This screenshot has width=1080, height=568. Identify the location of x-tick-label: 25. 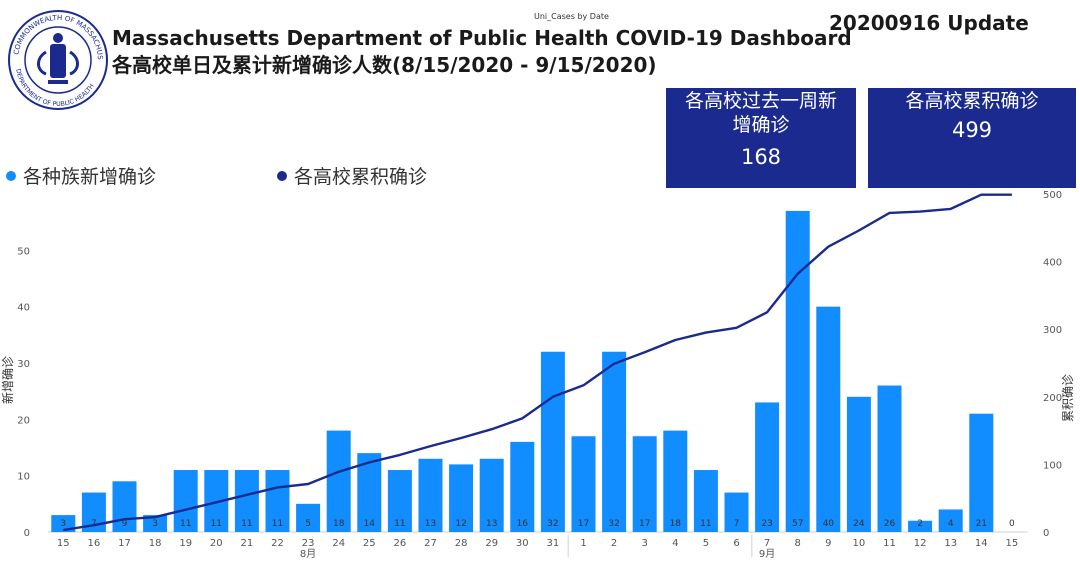
(369, 543).